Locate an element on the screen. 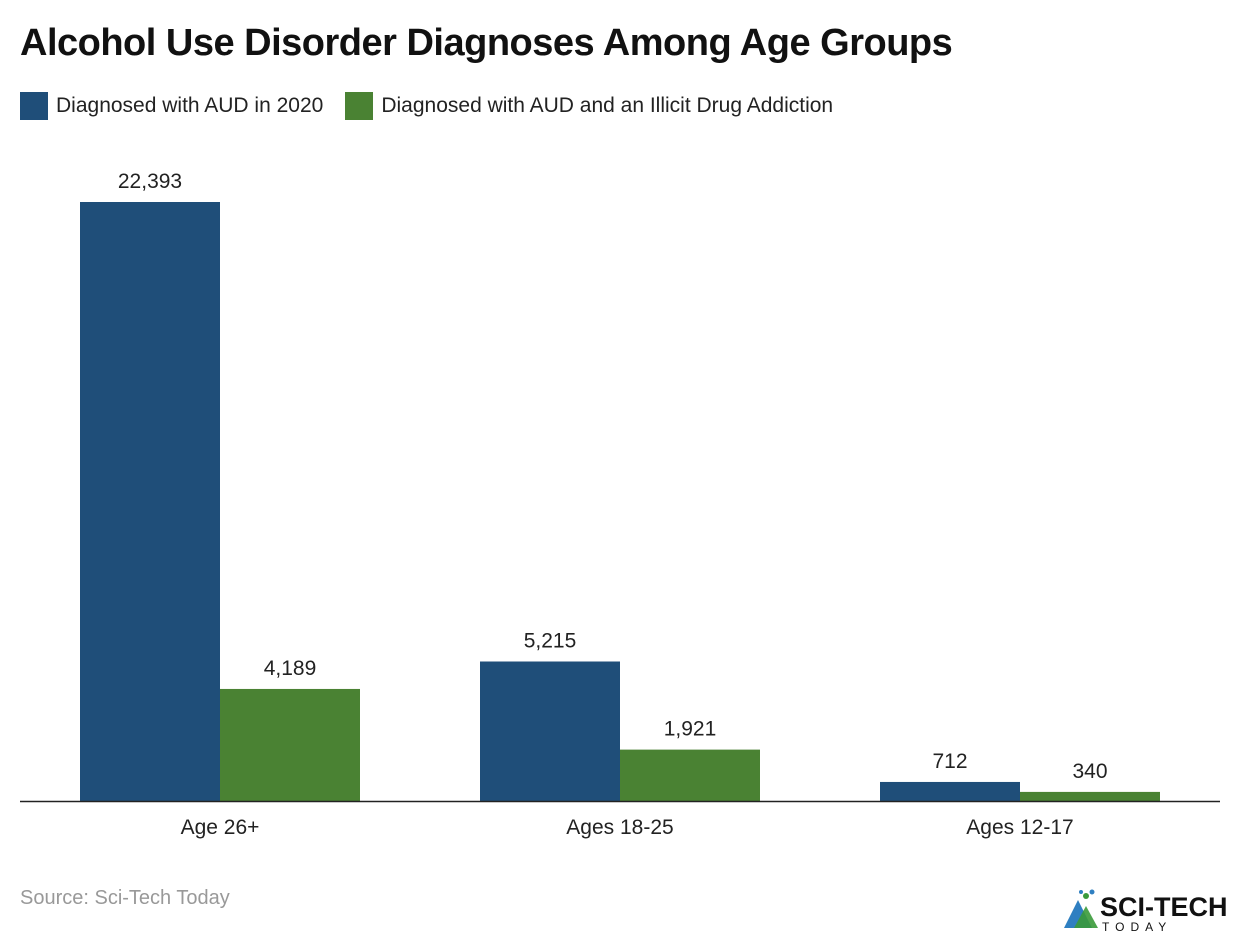  legend-item-aud: Diagnosed with AUD in 2020 is located at coordinates (171, 106).